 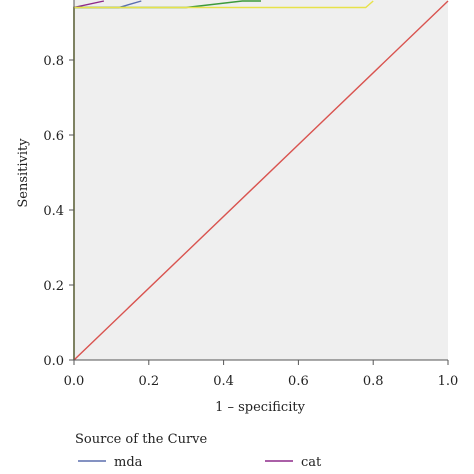 I want to click on y-tick-label: 0.4, so click(x=53, y=211).